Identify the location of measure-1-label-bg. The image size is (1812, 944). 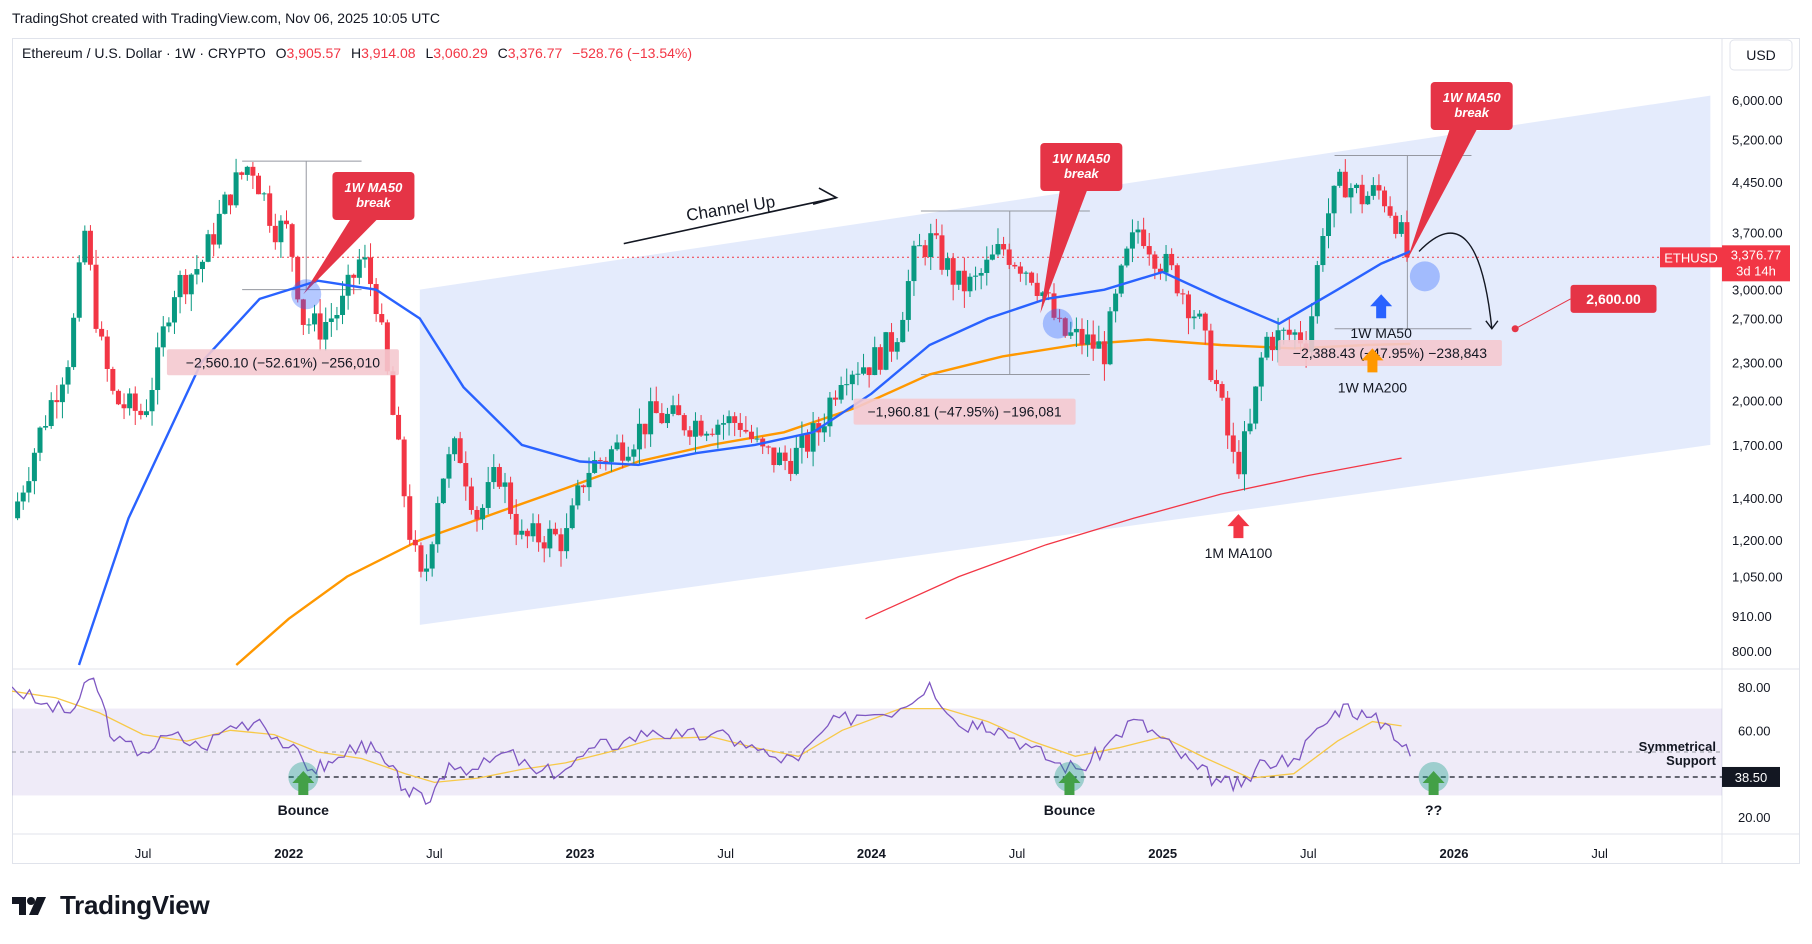
(282, 362).